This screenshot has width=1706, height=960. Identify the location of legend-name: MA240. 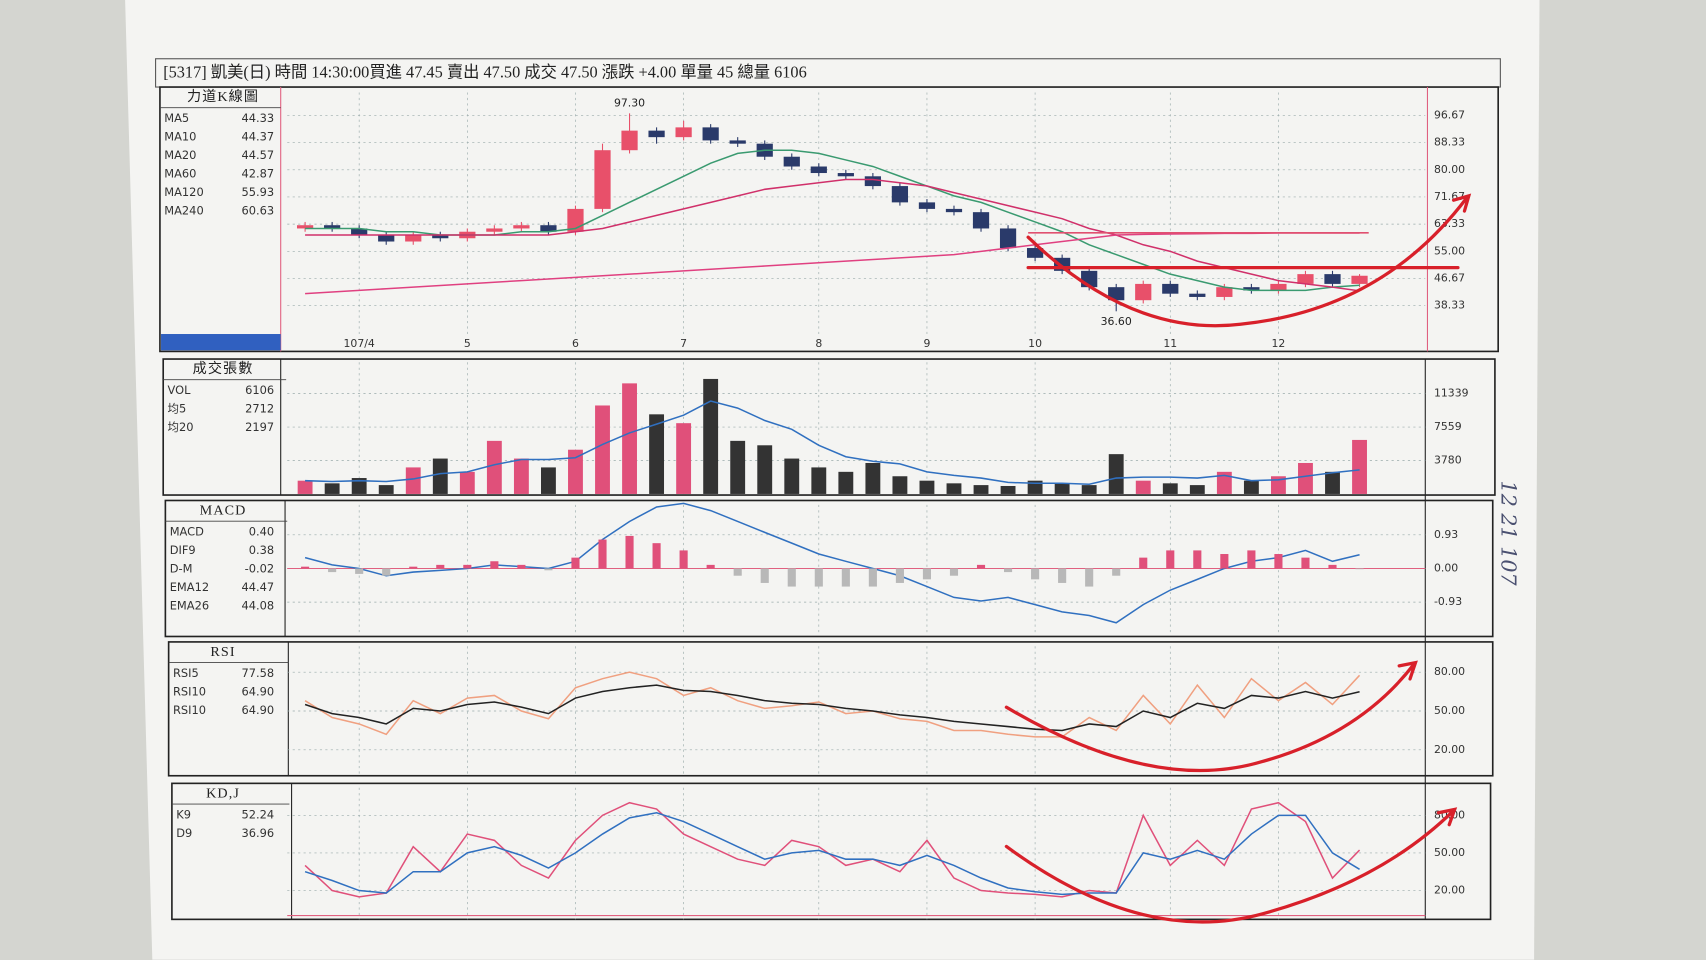
(183, 211).